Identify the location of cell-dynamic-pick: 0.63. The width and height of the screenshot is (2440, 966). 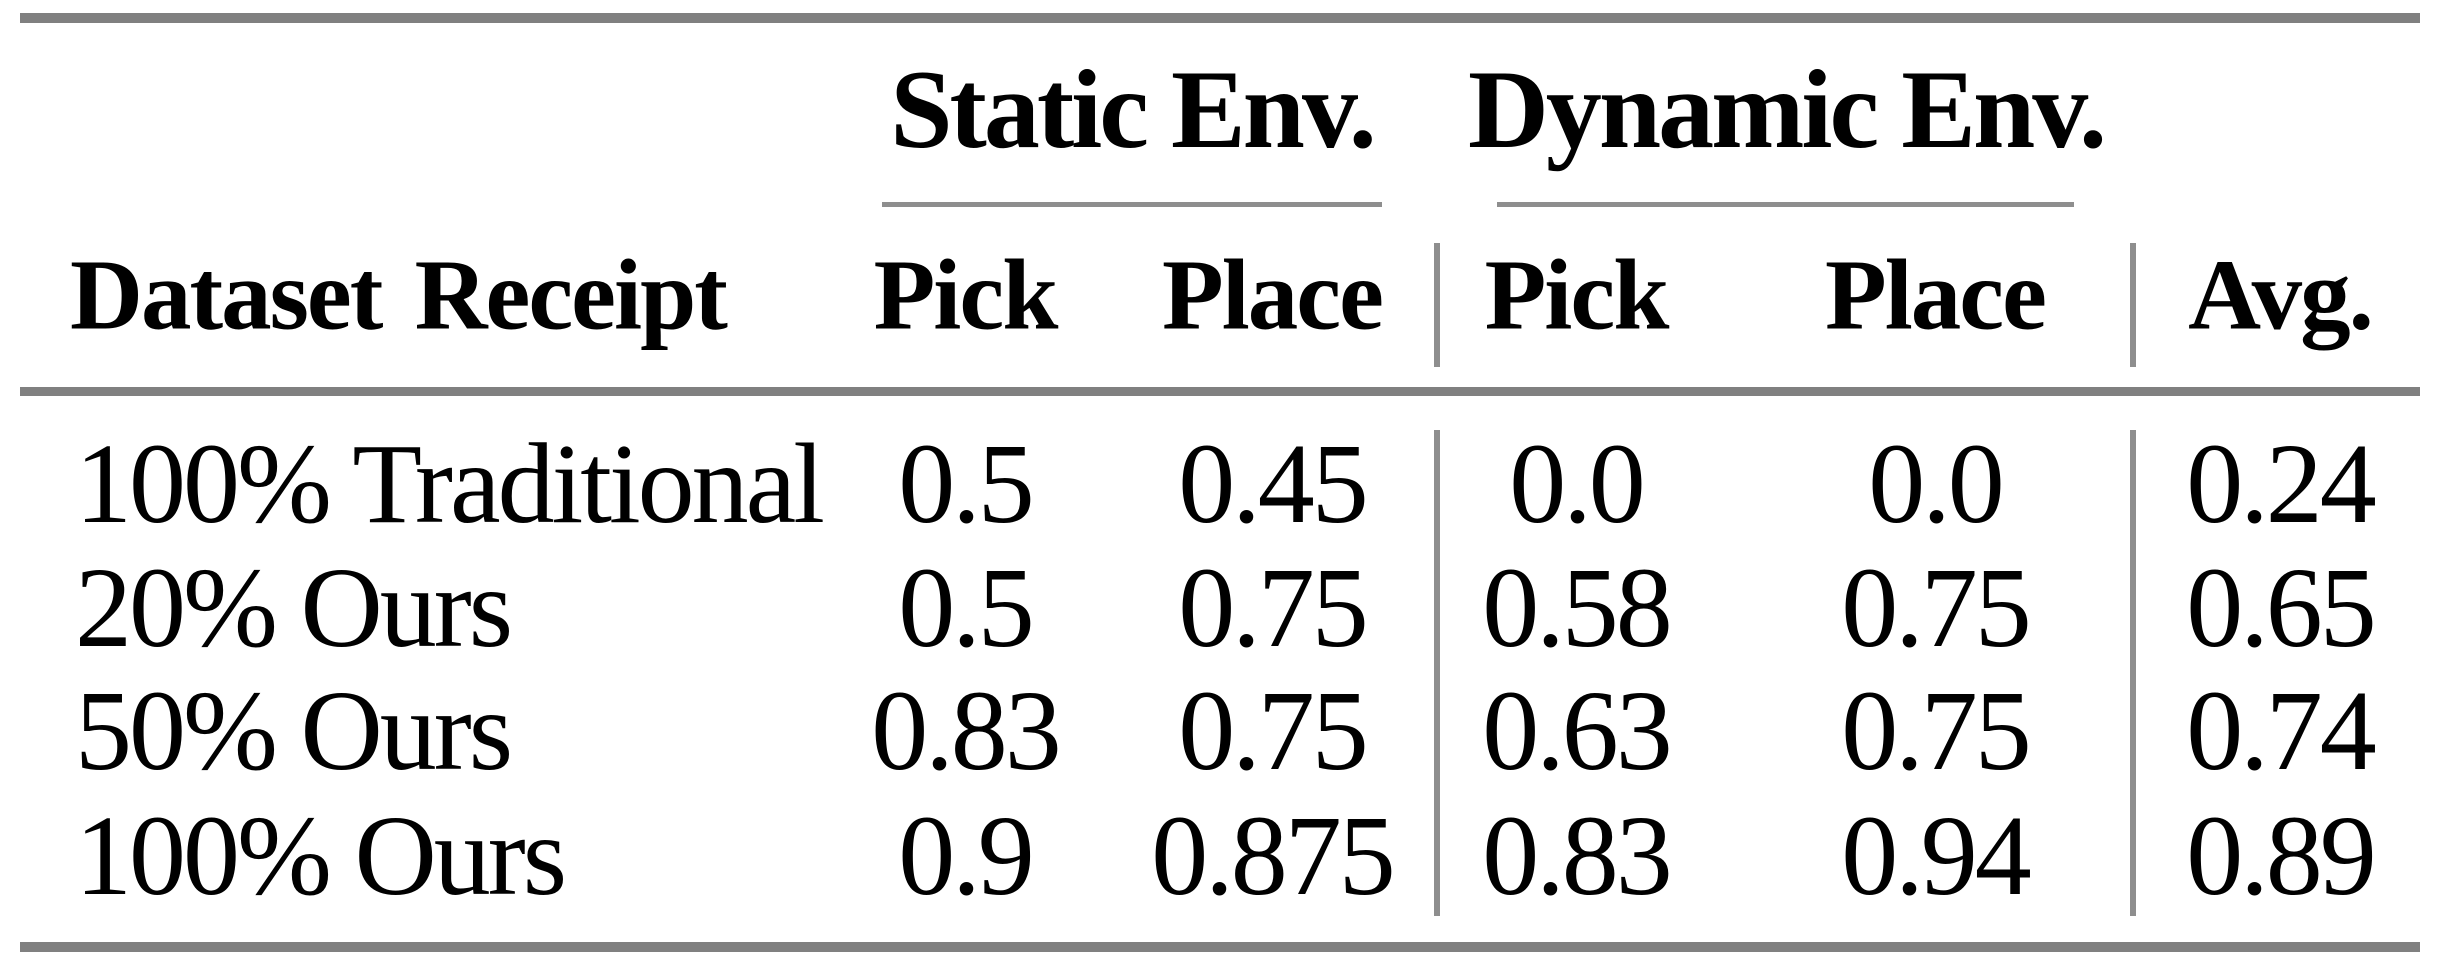
(1577, 730).